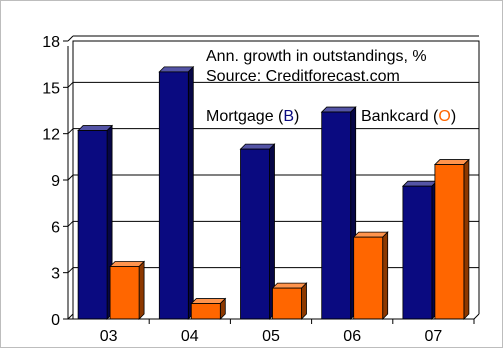 This screenshot has width=503, height=349. I want to click on x-tick-label: 06, so click(352, 336).